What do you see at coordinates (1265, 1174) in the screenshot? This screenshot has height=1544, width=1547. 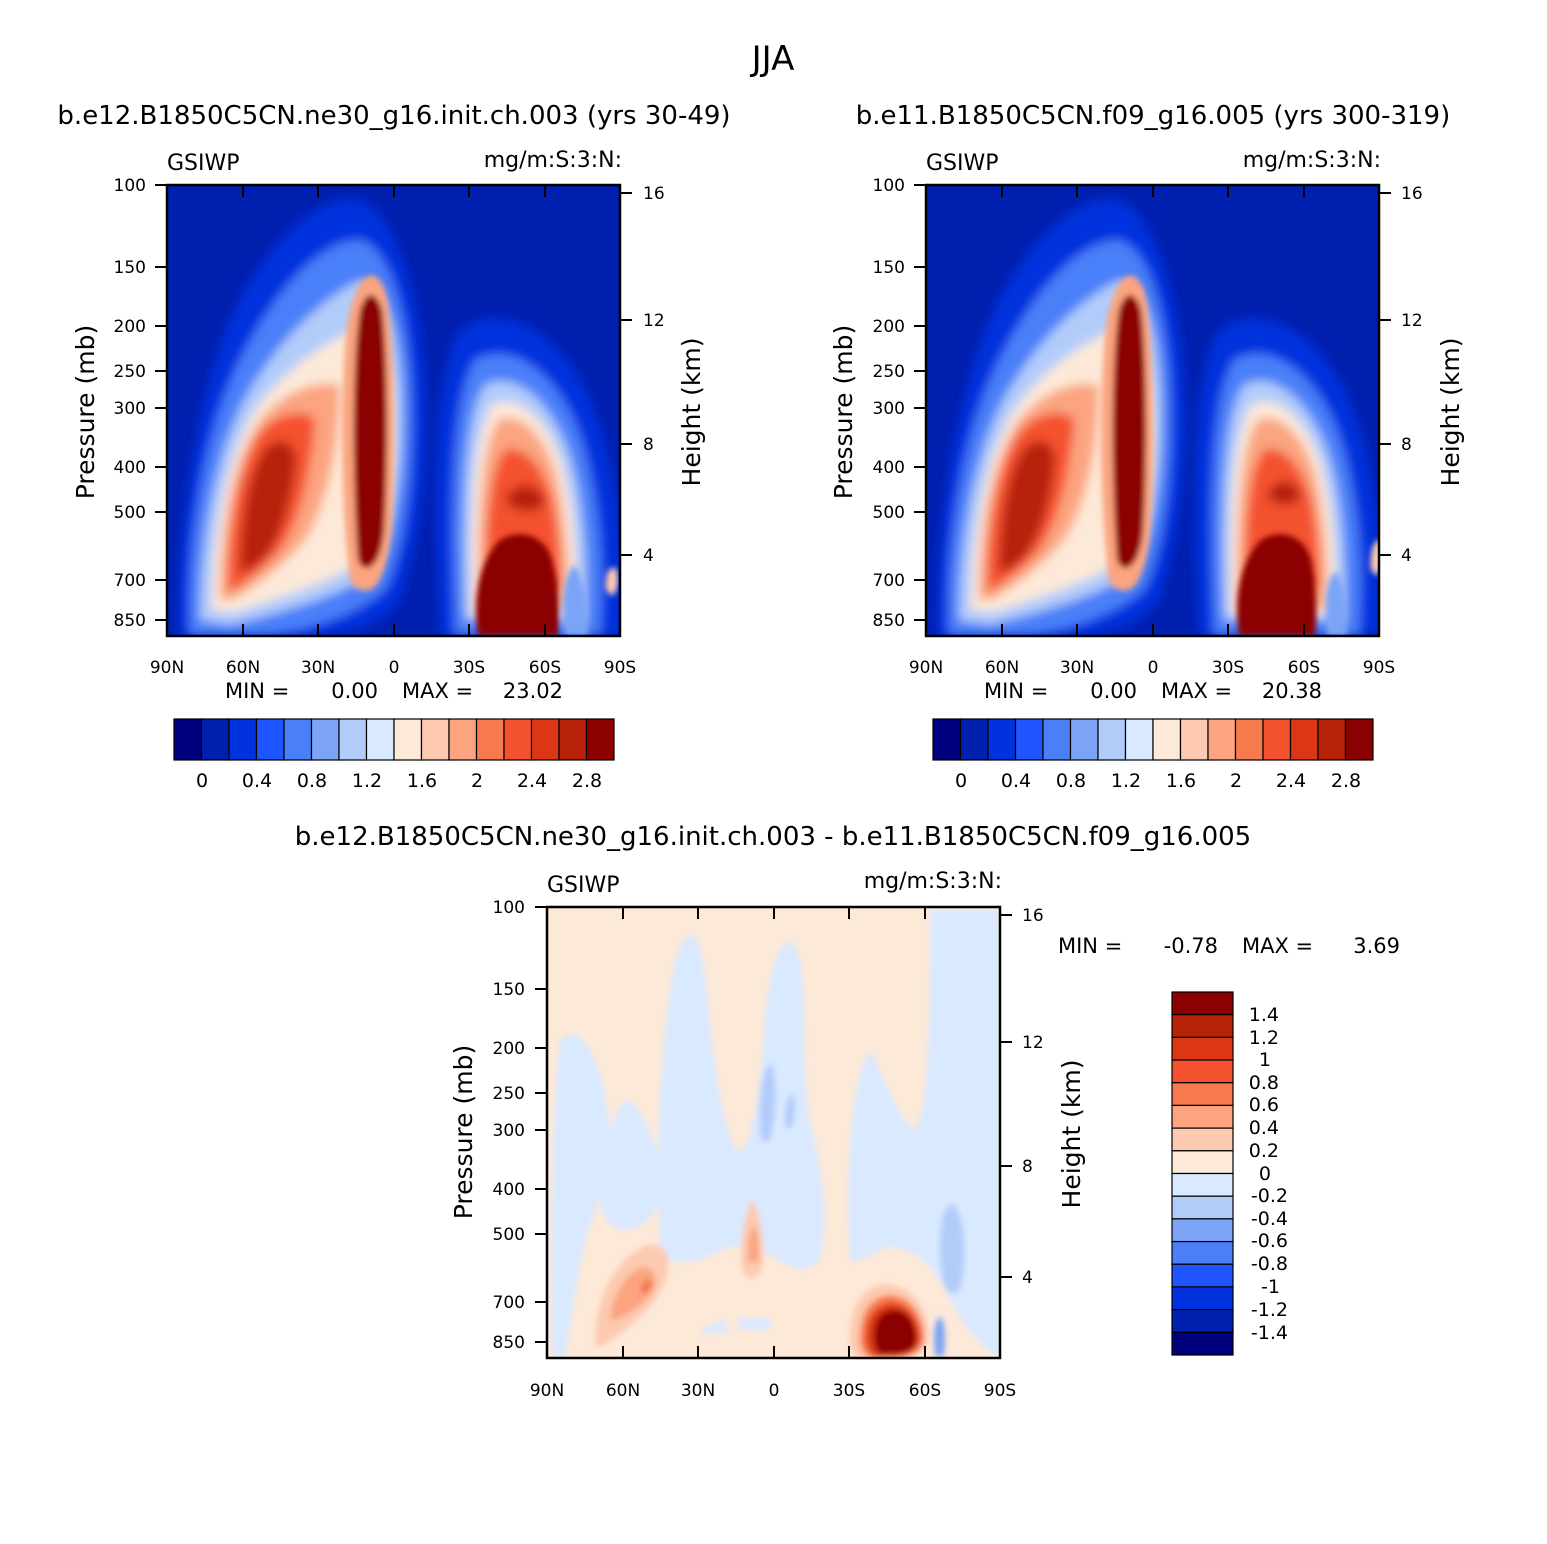 I see `panel-3-colorbar-label: 0` at bounding box center [1265, 1174].